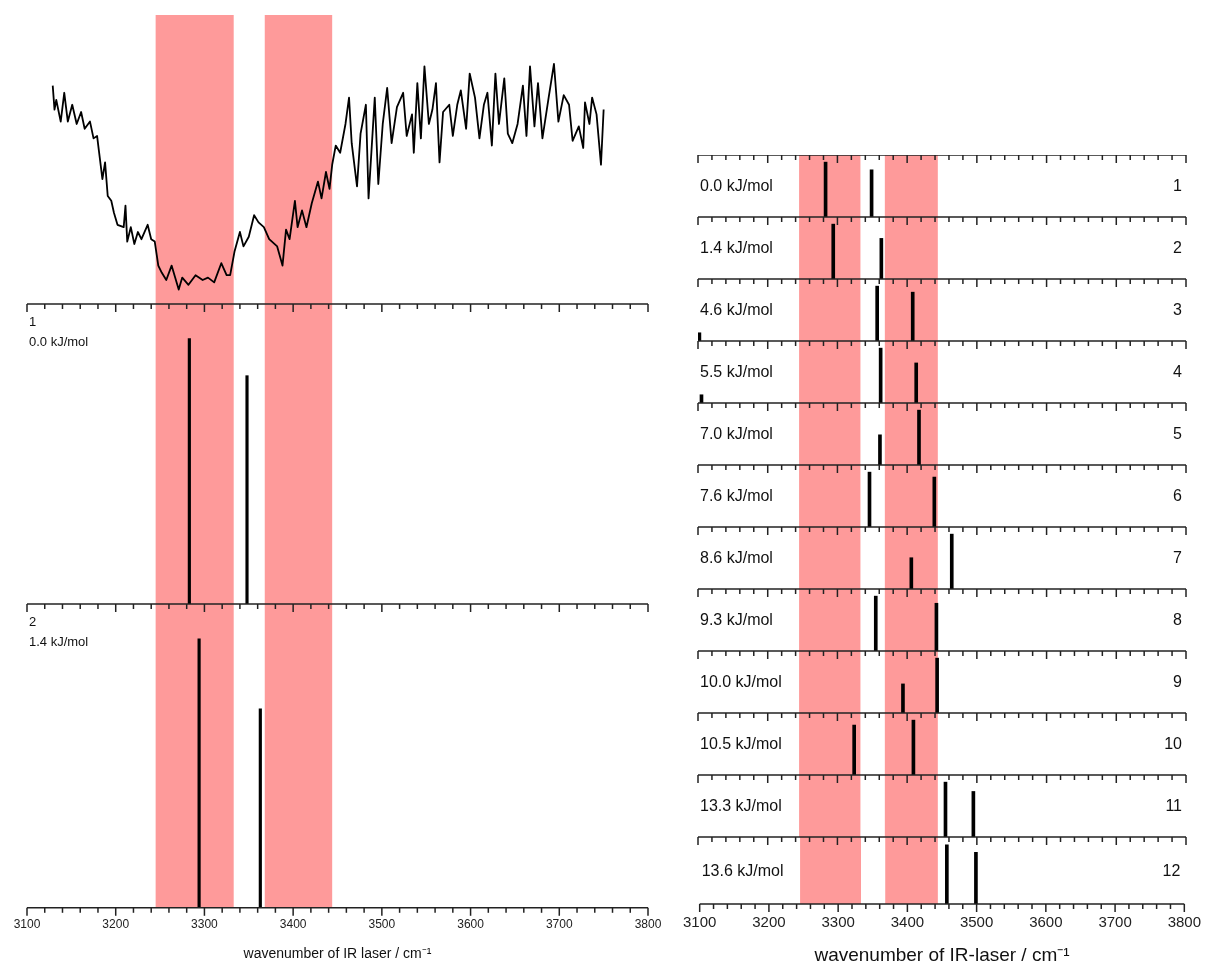  I want to click on annotation: 12, so click(1171, 870).